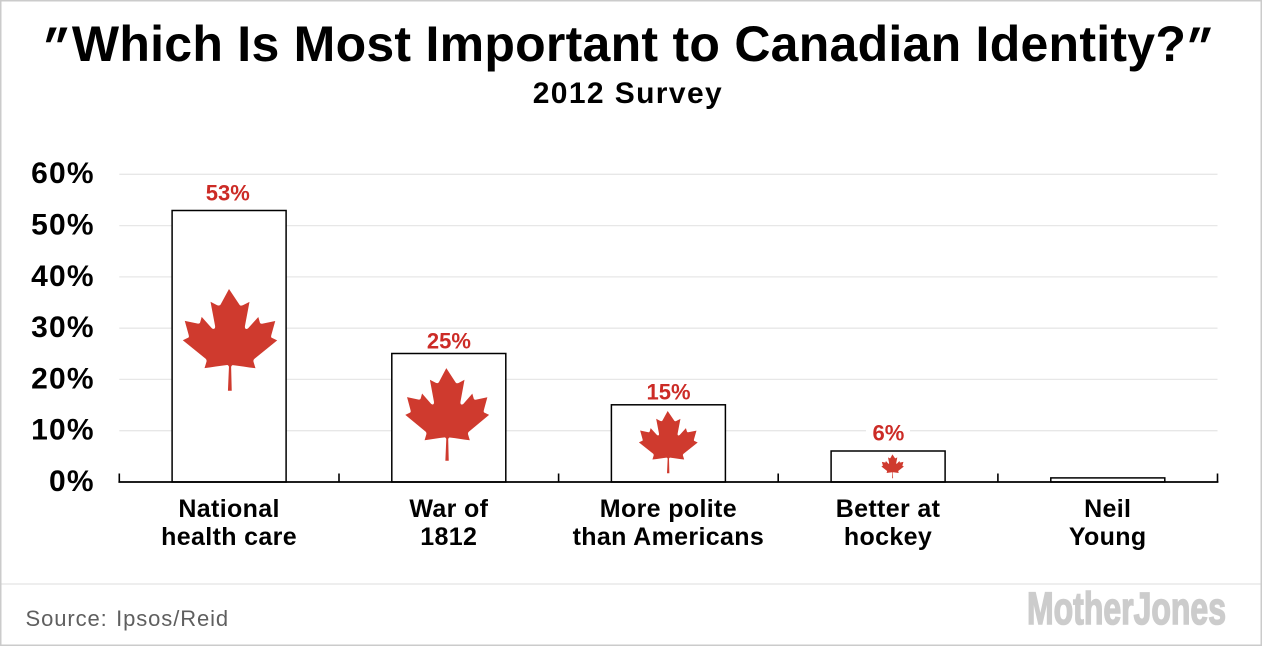 This screenshot has height=646, width=1262. What do you see at coordinates (627, 93) in the screenshot?
I see `svg-text: 2012 Survey` at bounding box center [627, 93].